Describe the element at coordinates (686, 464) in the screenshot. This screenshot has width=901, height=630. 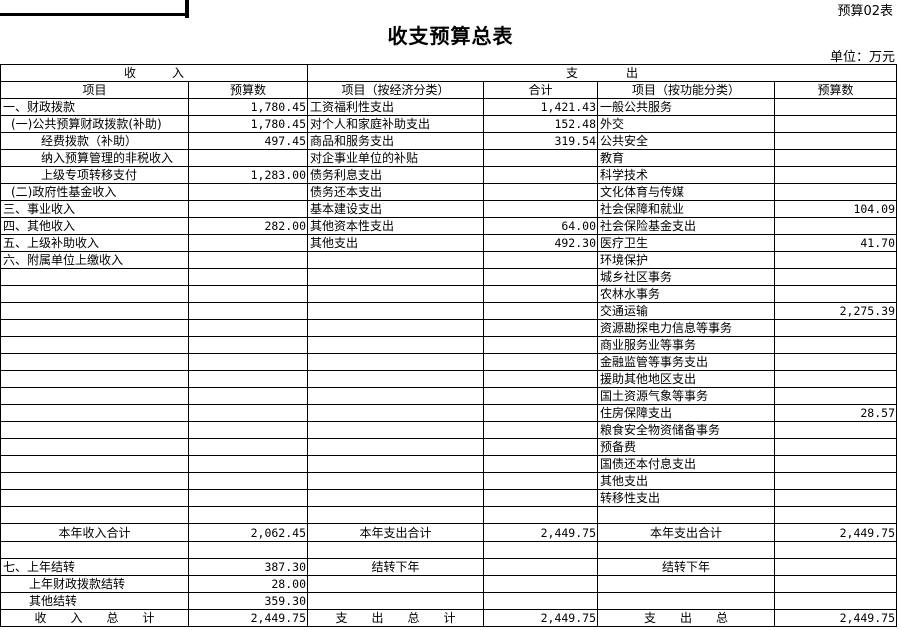
I see `func-item-cell: 国债还本付息支出` at that location.